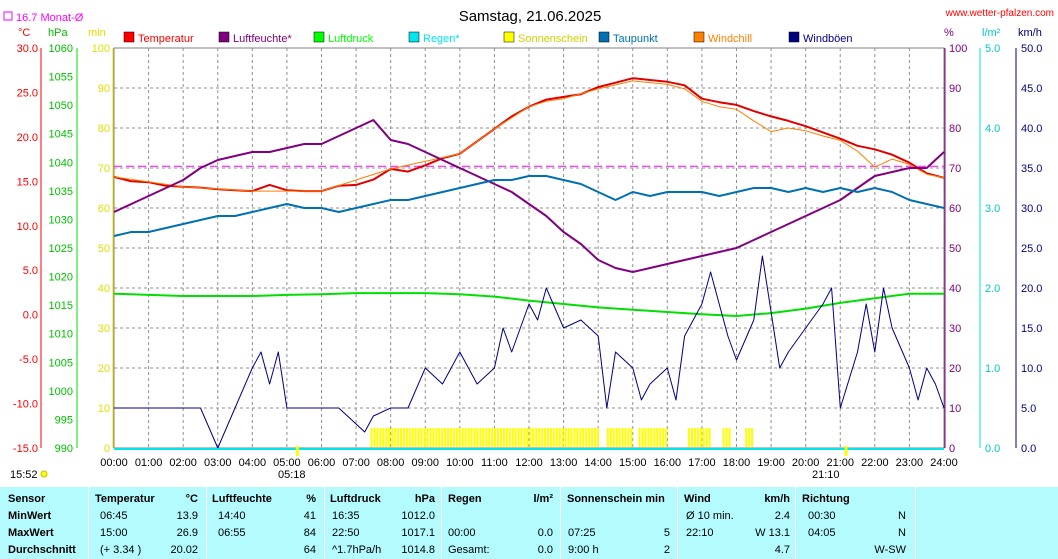 This screenshot has height=559, width=1058. I want to click on percent-unit: %, so click(949, 33).